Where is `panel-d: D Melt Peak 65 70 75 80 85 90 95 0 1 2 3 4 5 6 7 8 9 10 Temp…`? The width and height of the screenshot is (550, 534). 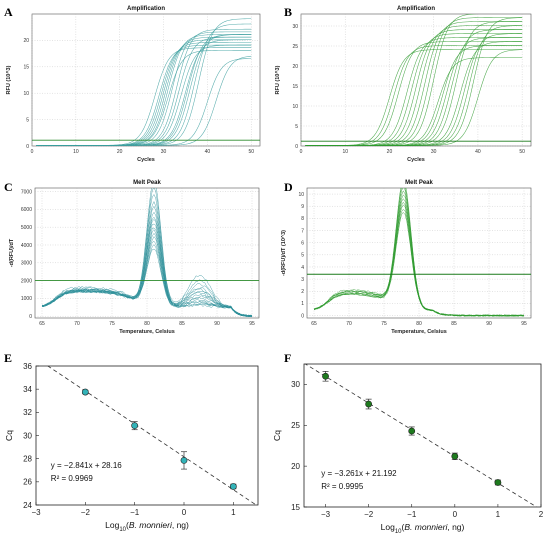
panel-d: D Melt Peak 65 70 75 80 85 90 95 0 1 2 3 4 5 6 7 8 9 10 Temp… is located at coordinates (406, 257).